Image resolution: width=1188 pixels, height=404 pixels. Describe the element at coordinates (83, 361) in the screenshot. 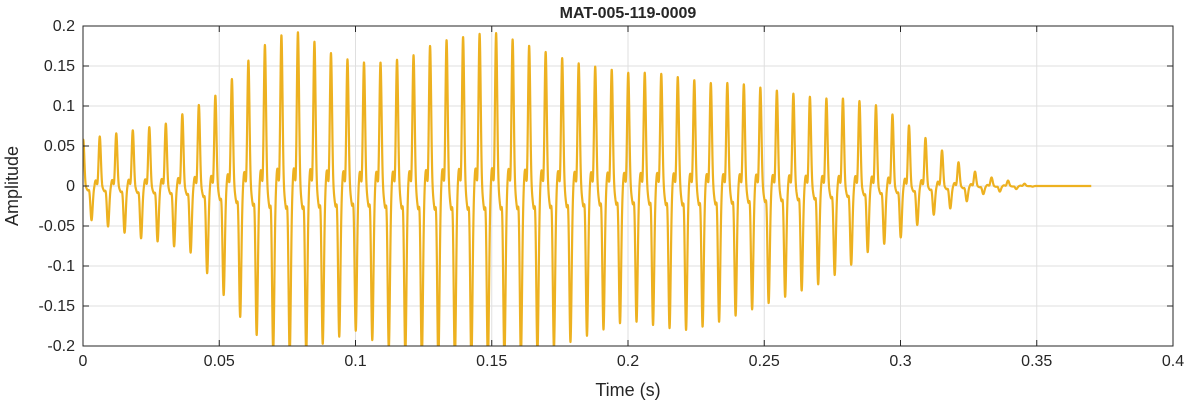

I see `x-tick-label: 0` at that location.